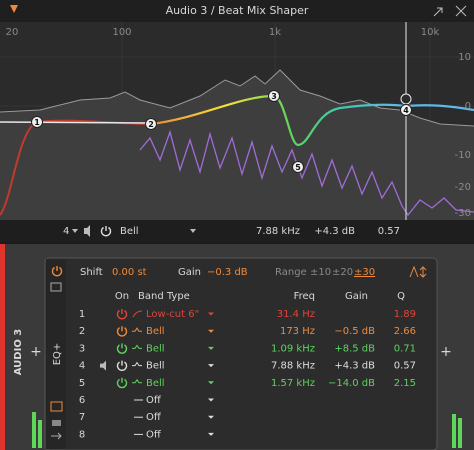 The height and width of the screenshot is (450, 474). I want to click on shift-label: Shift, so click(91, 272).